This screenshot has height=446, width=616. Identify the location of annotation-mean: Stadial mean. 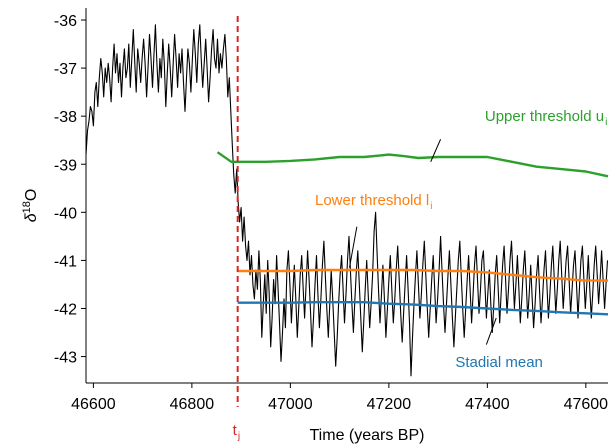
(499, 362).